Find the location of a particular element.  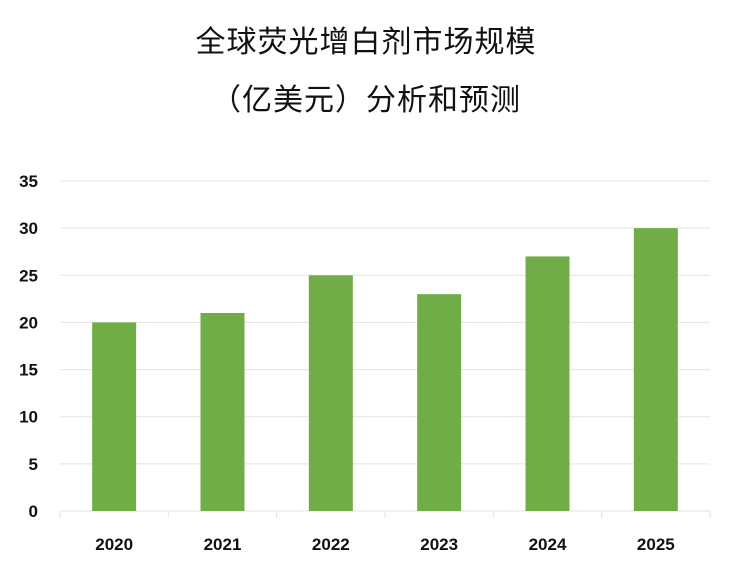

bar-2025 is located at coordinates (655, 369).